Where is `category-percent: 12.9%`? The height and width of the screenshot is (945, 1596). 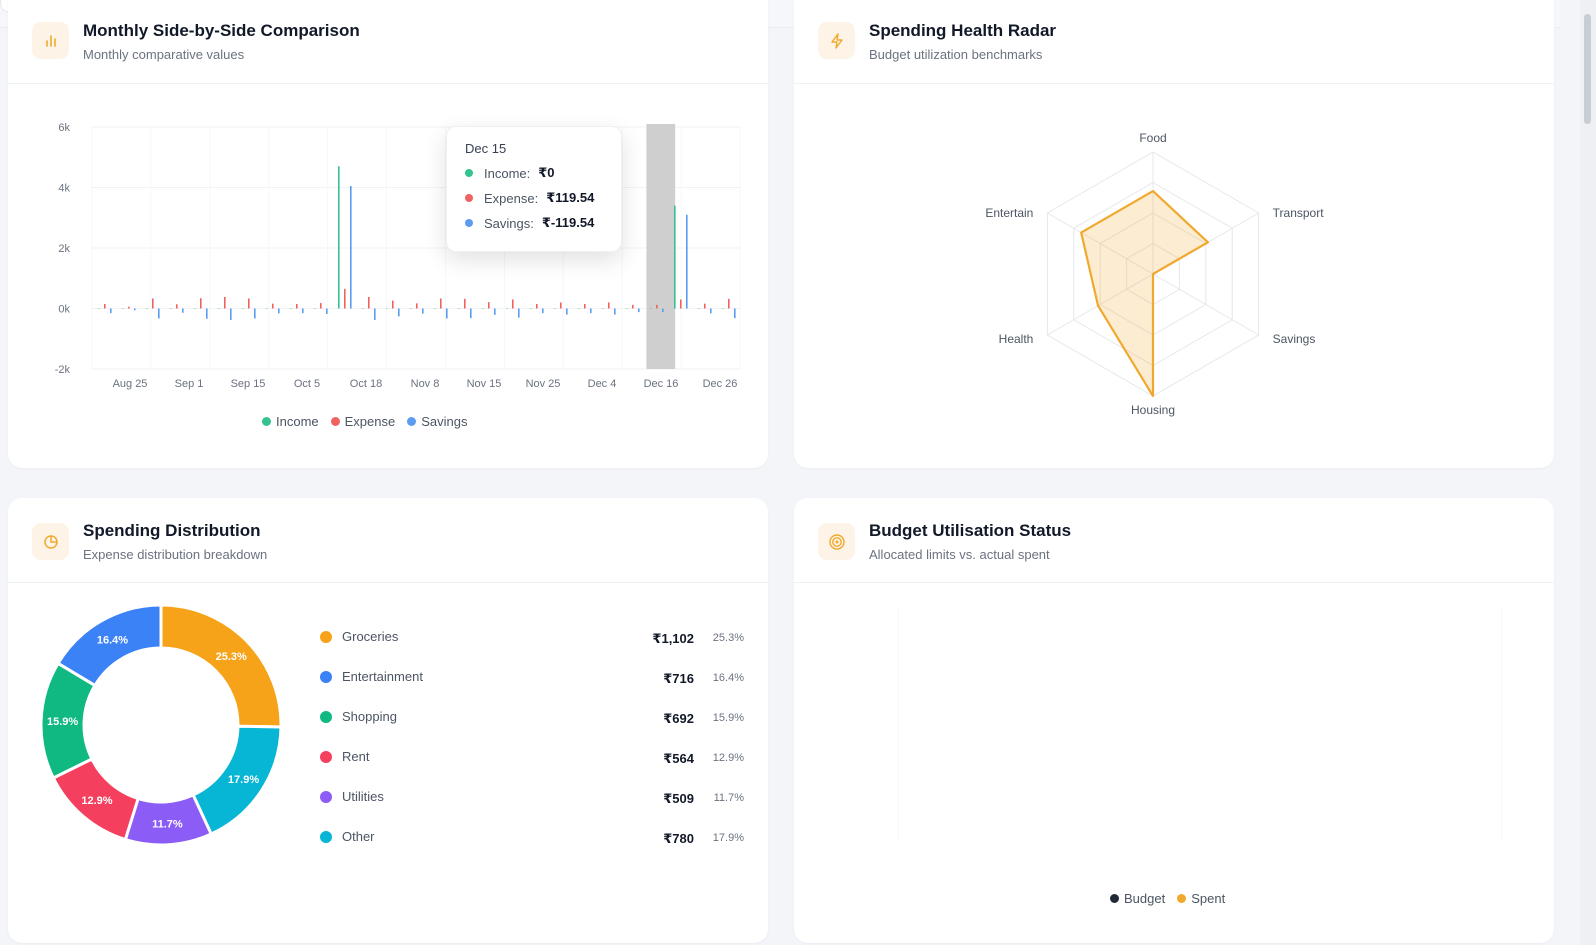
category-percent: 12.9% is located at coordinates (728, 758).